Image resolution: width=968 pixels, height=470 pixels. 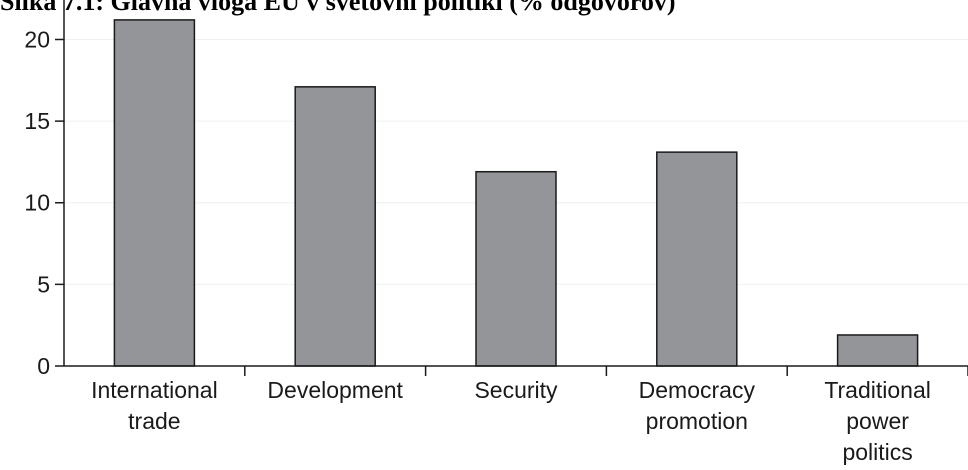 What do you see at coordinates (154, 390) in the screenshot?
I see `x-tick-label-line: International` at bounding box center [154, 390].